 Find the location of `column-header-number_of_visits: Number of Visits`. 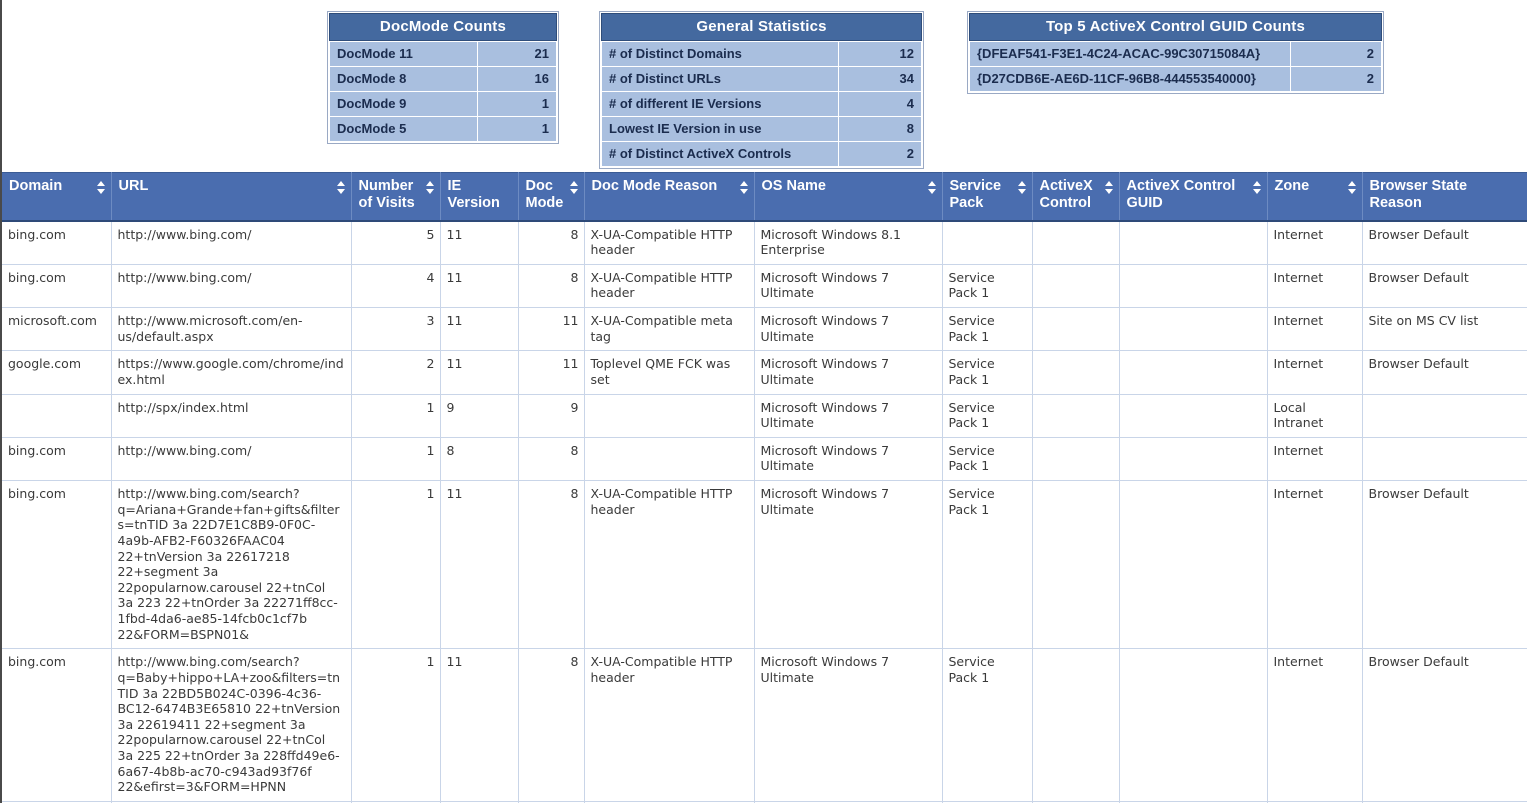

column-header-number_of_visits: Number of Visits is located at coordinates (396, 197).